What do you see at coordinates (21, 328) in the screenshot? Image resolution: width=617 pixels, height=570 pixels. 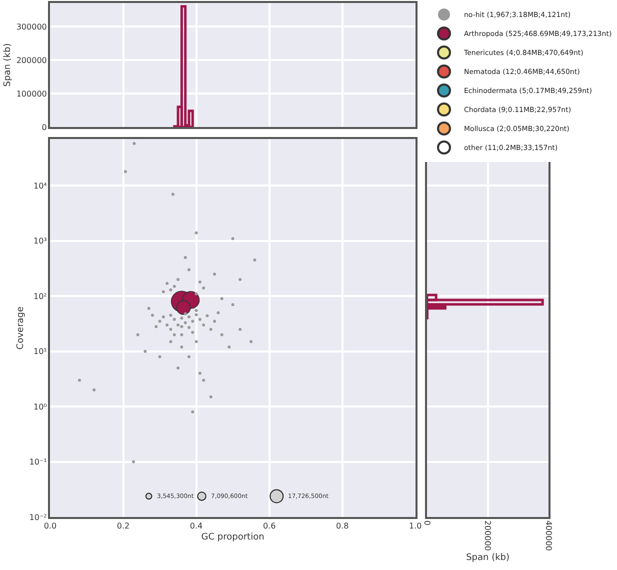 I see `y-axis-title: Coverage` at bounding box center [21, 328].